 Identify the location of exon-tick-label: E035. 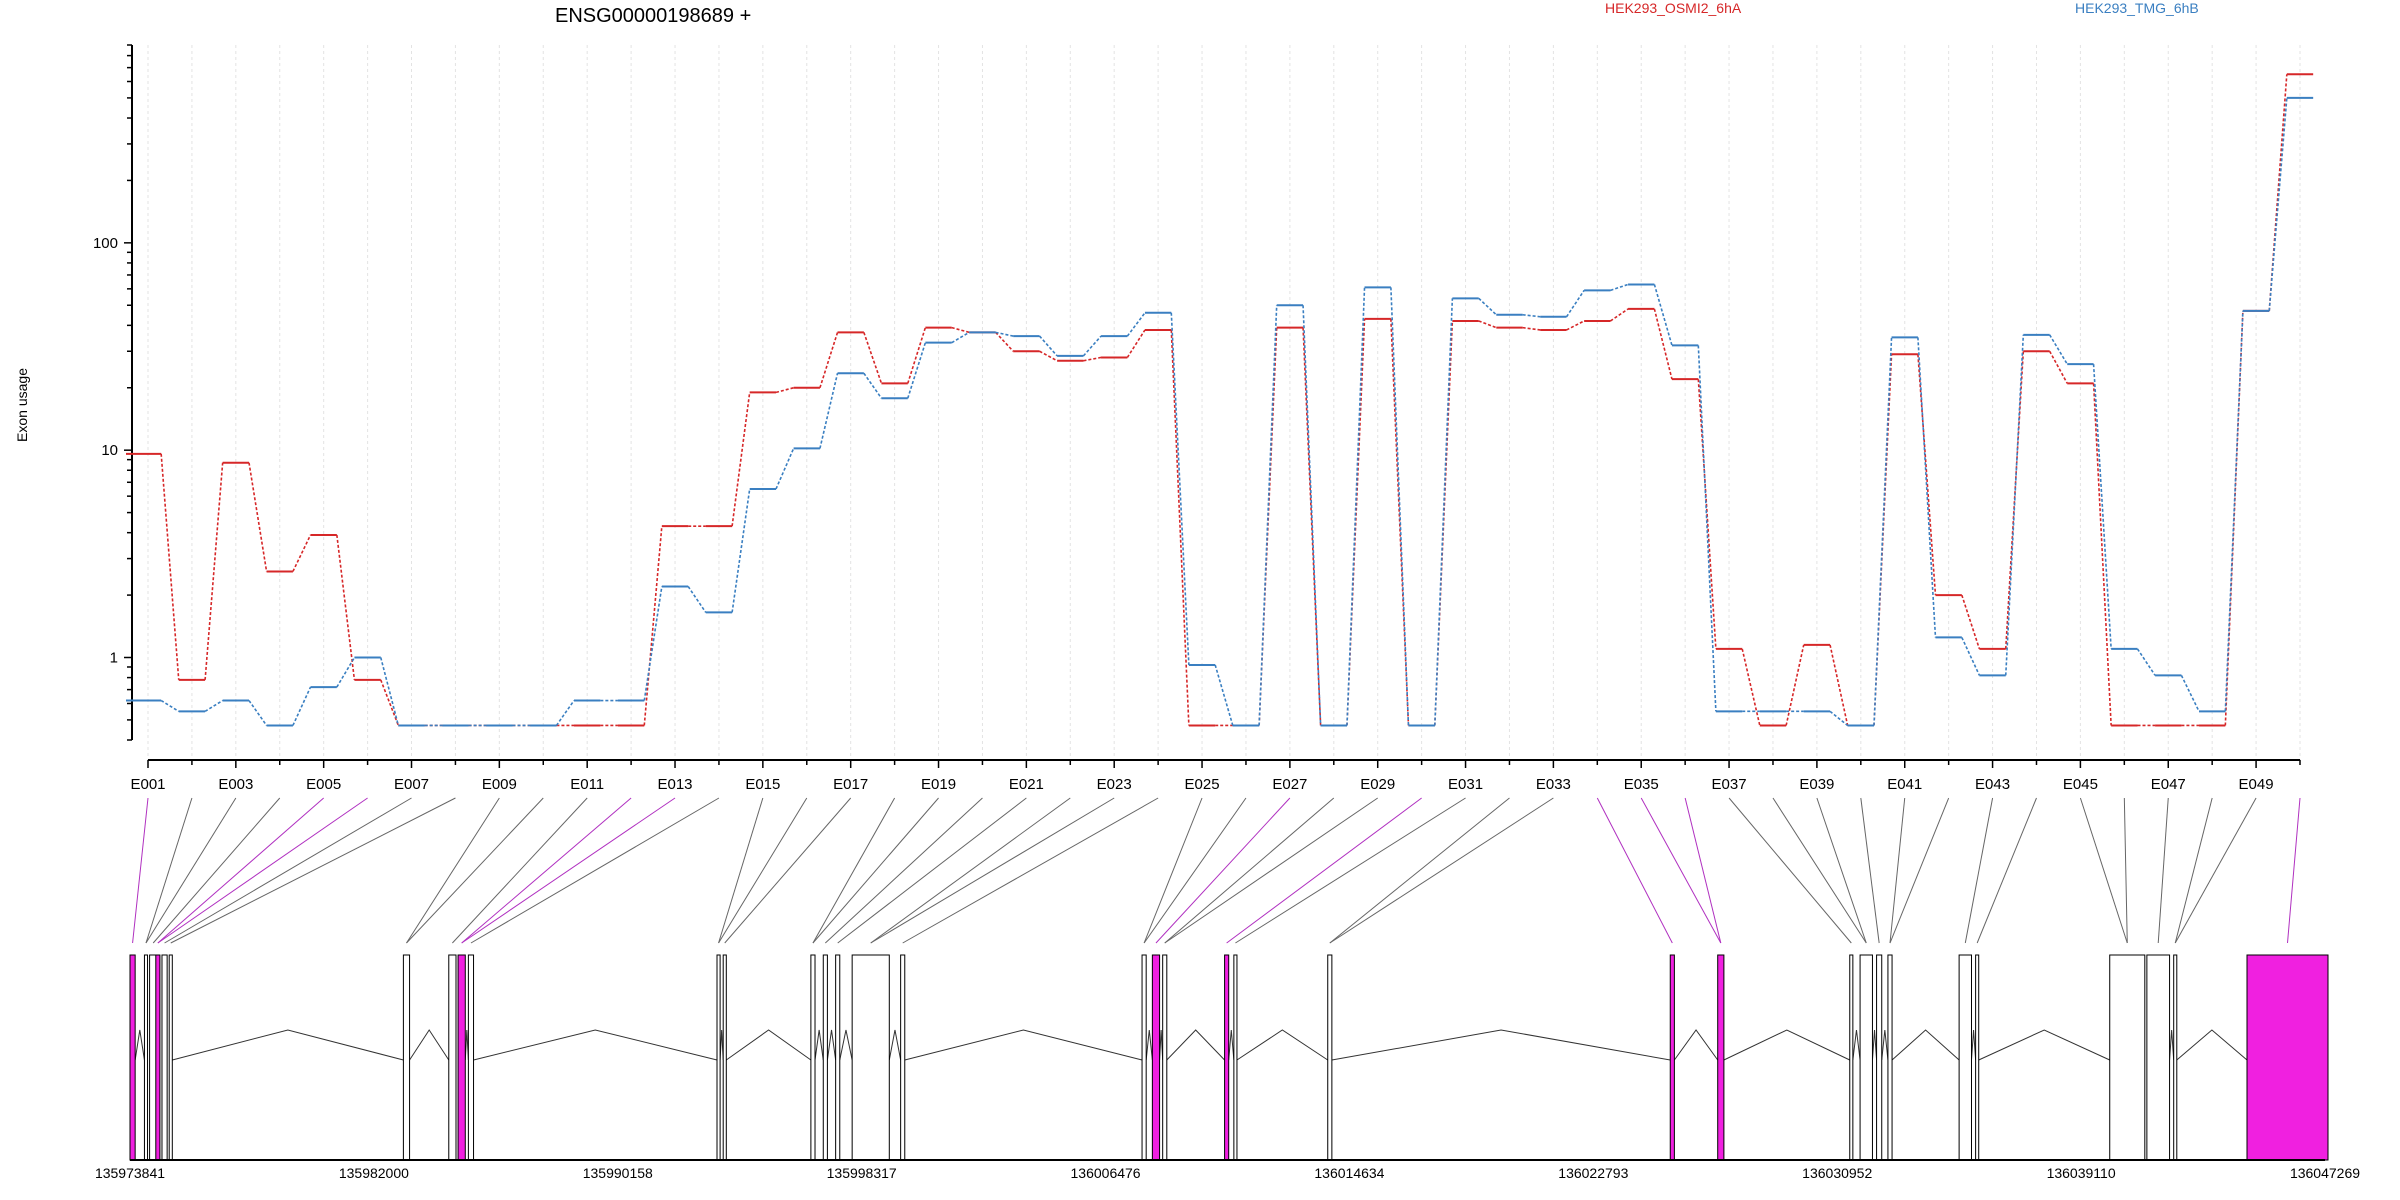
(1641, 784).